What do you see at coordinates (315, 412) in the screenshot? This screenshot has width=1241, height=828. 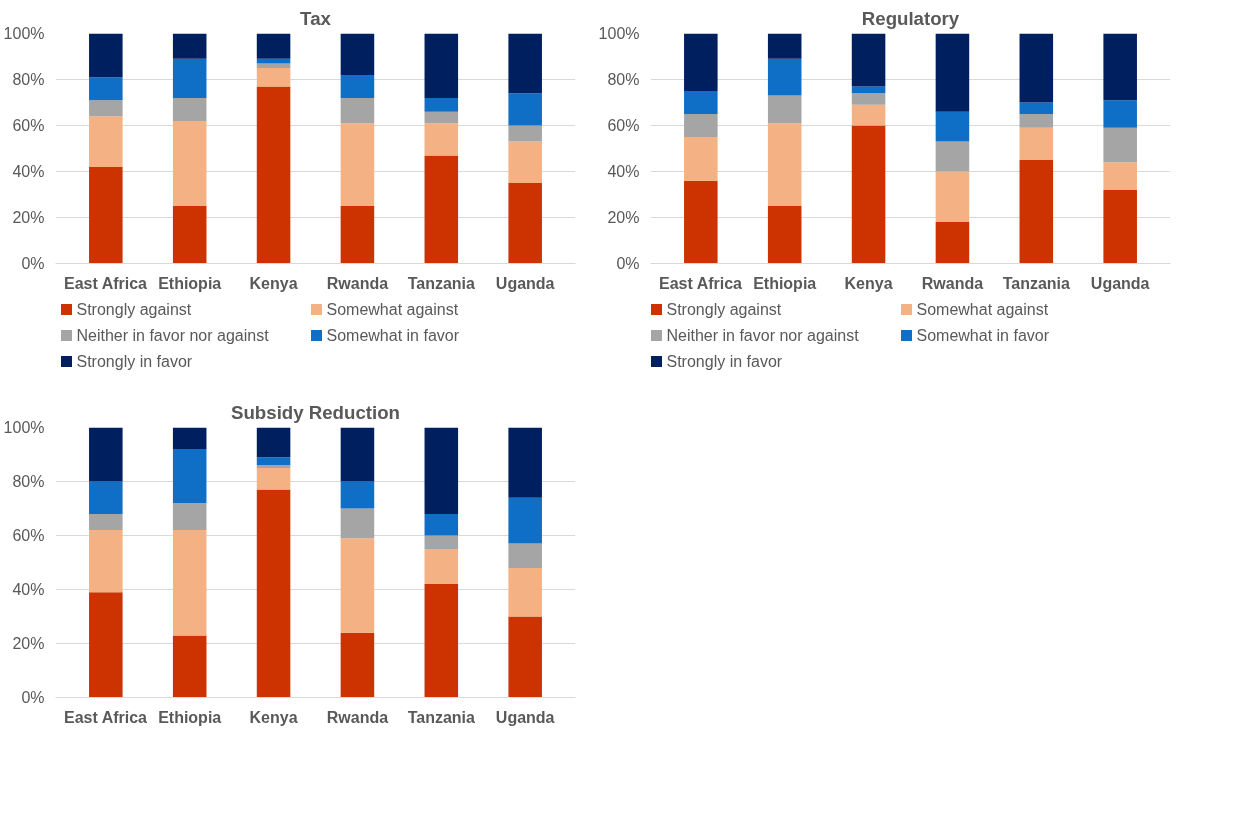 I see `chart-title: Subsidy Reduction` at bounding box center [315, 412].